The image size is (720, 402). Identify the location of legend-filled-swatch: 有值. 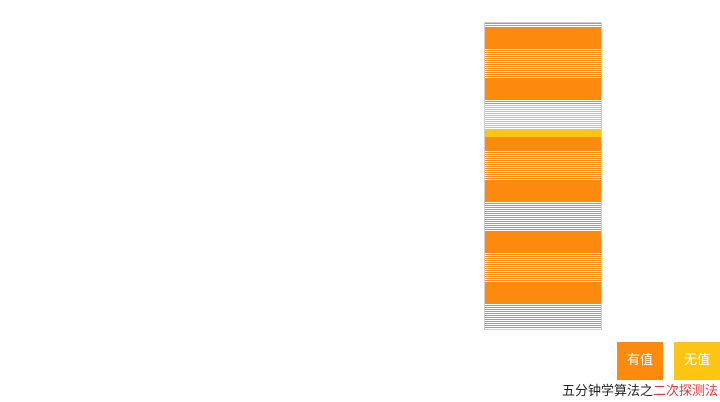
(640, 361).